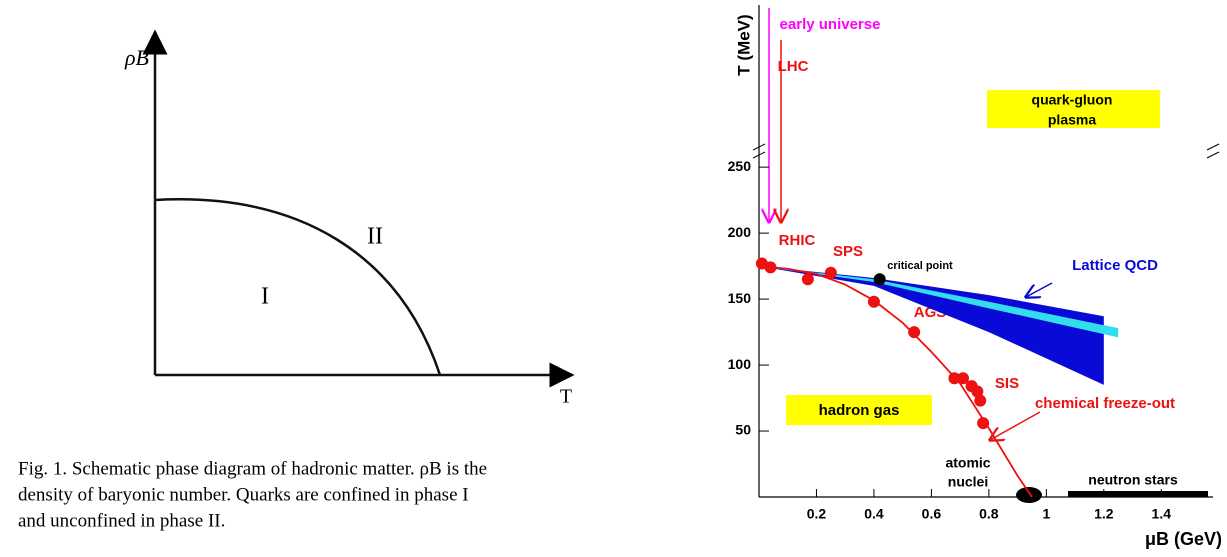 This screenshot has height=557, width=1227. I want to click on series-label: chemical freeze-out, so click(1105, 403).